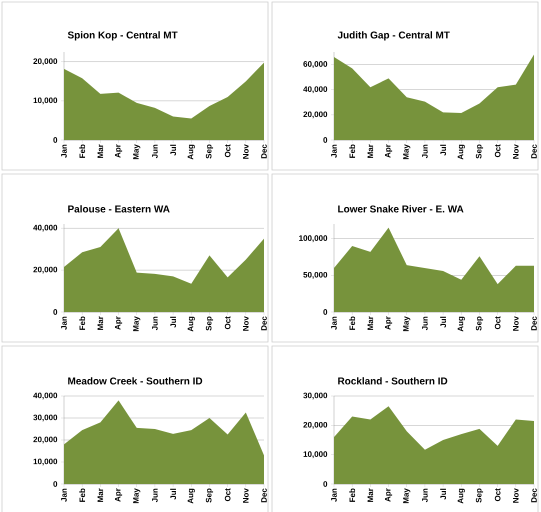 This screenshot has height=512, width=541. I want to click on chart-title: Spion Kop - Central MT, so click(123, 35).